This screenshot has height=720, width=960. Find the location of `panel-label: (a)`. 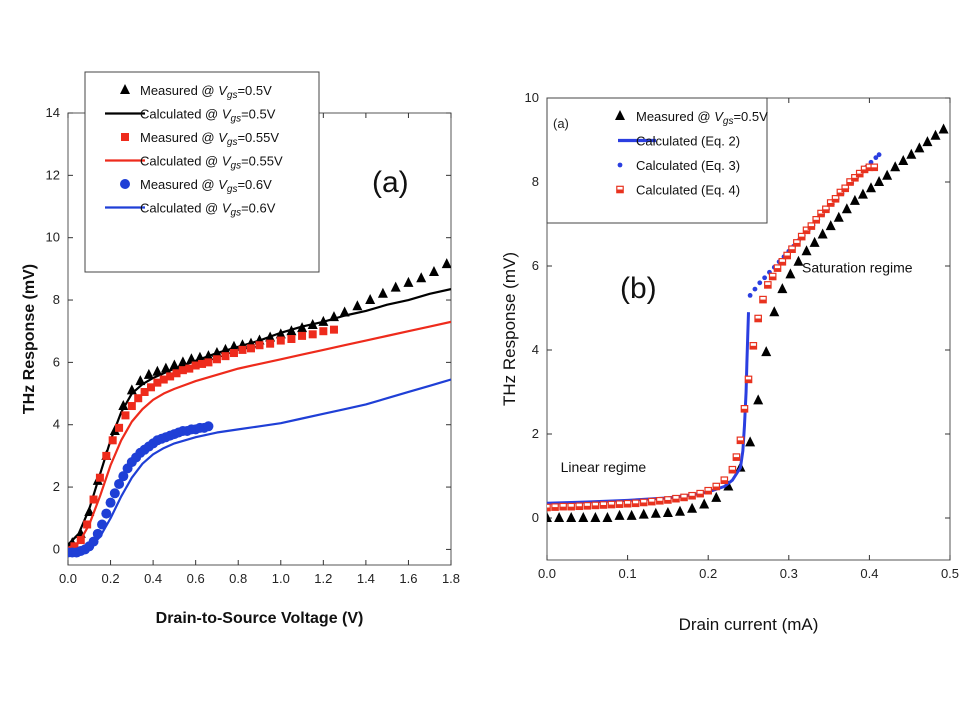

panel-label: (a) is located at coordinates (390, 182).